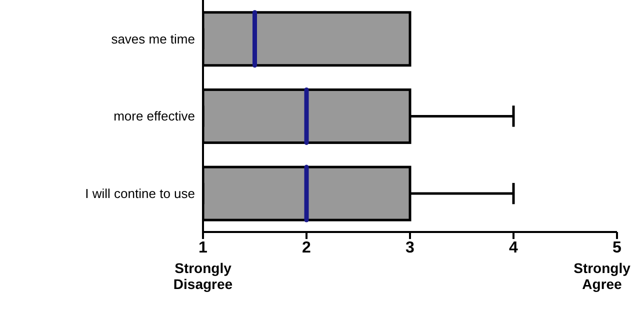  What do you see at coordinates (153, 38) in the screenshot?
I see `y-tick-label: saves me time` at bounding box center [153, 38].